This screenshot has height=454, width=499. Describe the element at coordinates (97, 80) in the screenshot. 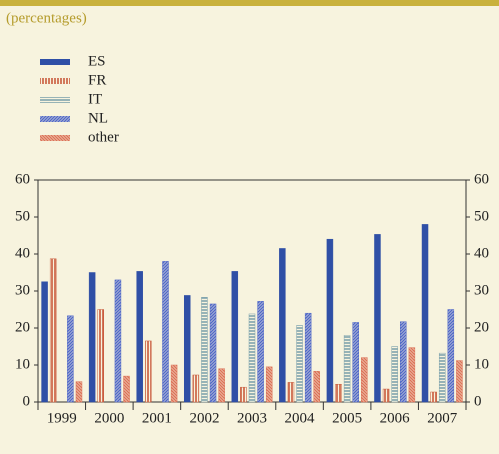

I see `legend-label: FR` at that location.